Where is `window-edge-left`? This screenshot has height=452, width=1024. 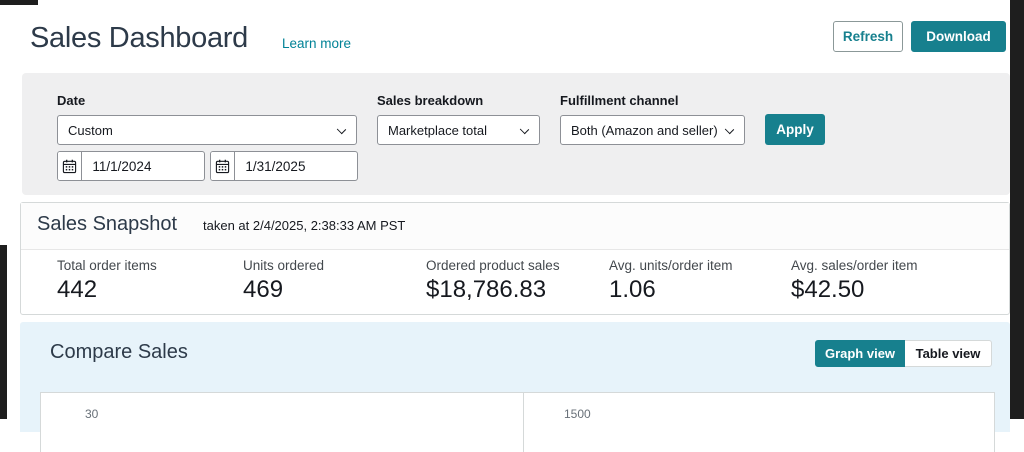
window-edge-left is located at coordinates (3, 332).